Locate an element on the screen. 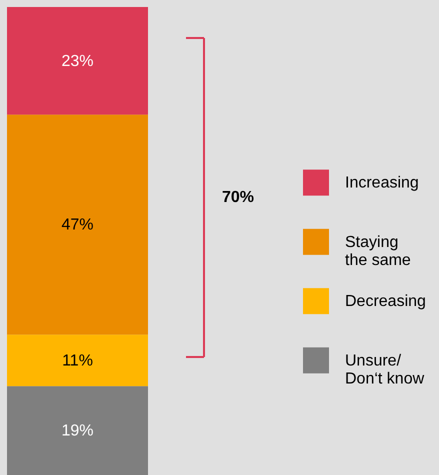 The width and height of the screenshot is (439, 475). data-label: 19% is located at coordinates (77, 431).